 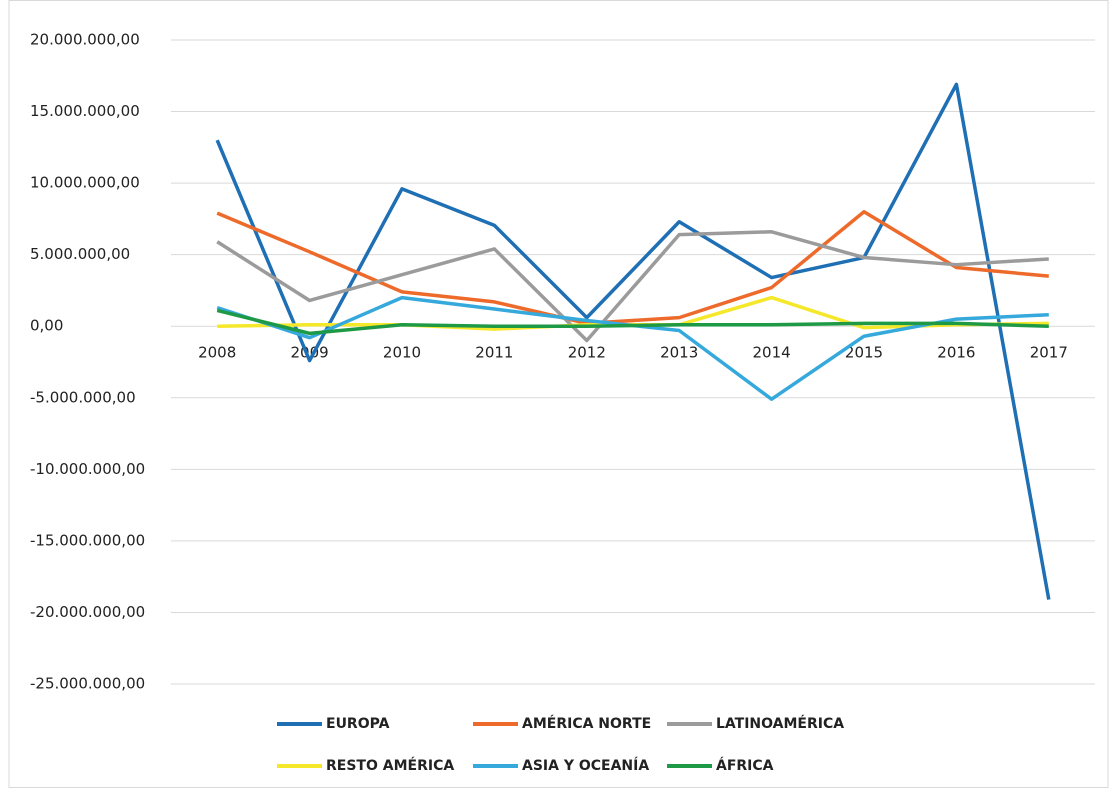 I want to click on y-tick-label: -15.000.000,00, so click(x=87, y=540).